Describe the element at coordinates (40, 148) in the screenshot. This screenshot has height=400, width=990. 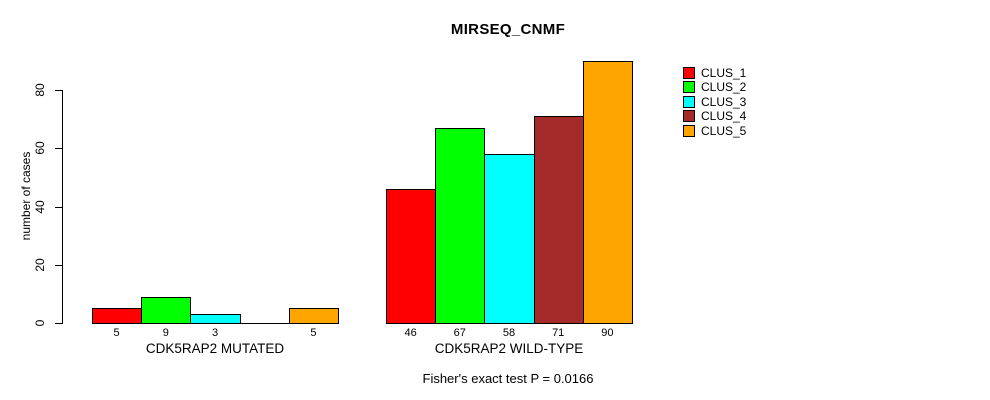
I see `y-tick-label: 60` at that location.